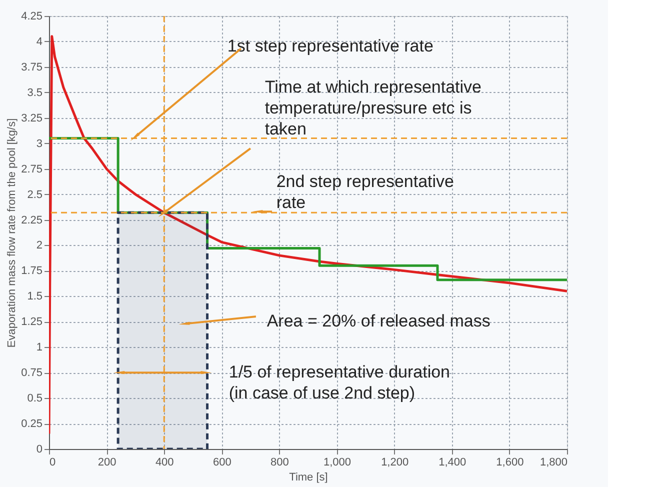 This screenshot has width=649, height=496. I want to click on x-tick-label: 800, so click(279, 462).